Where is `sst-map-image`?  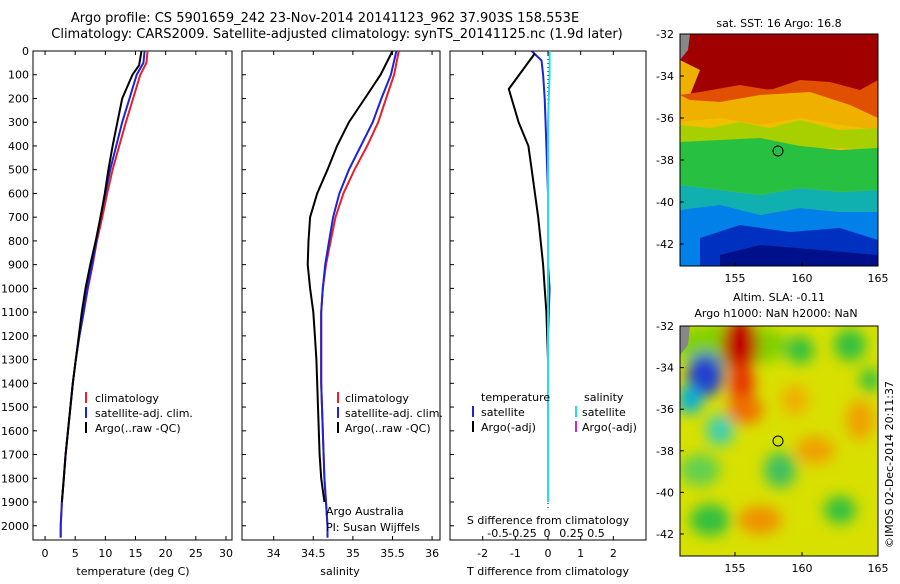
sst-map-image is located at coordinates (779, 150).